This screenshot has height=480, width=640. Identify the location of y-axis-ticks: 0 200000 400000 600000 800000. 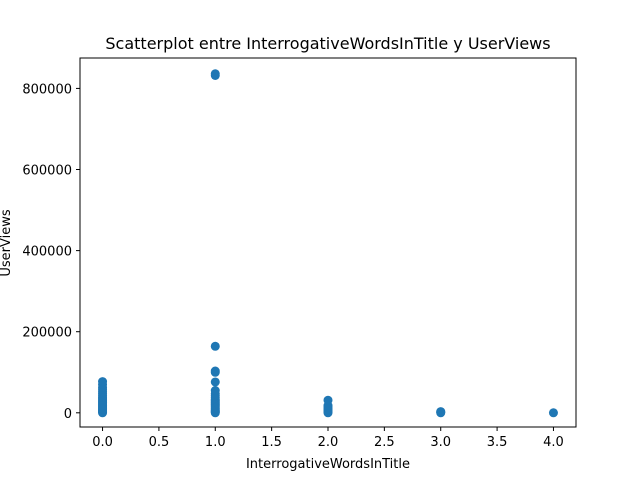
(51, 252).